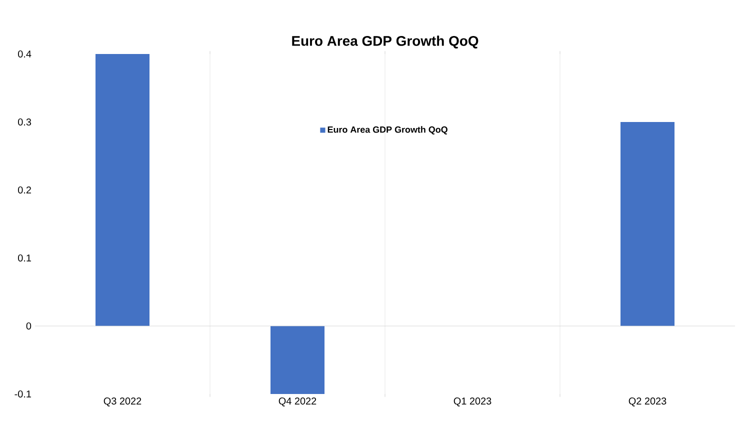 The width and height of the screenshot is (748, 422). Describe the element at coordinates (22, 394) in the screenshot. I see `y-tick-label: -0.1` at that location.